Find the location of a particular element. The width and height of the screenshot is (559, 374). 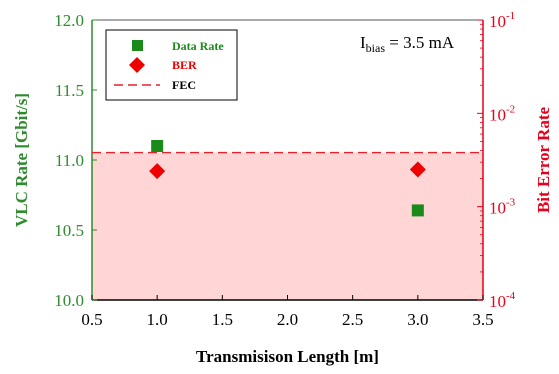

left-y-tick-label: 10.0 is located at coordinates (69, 300).